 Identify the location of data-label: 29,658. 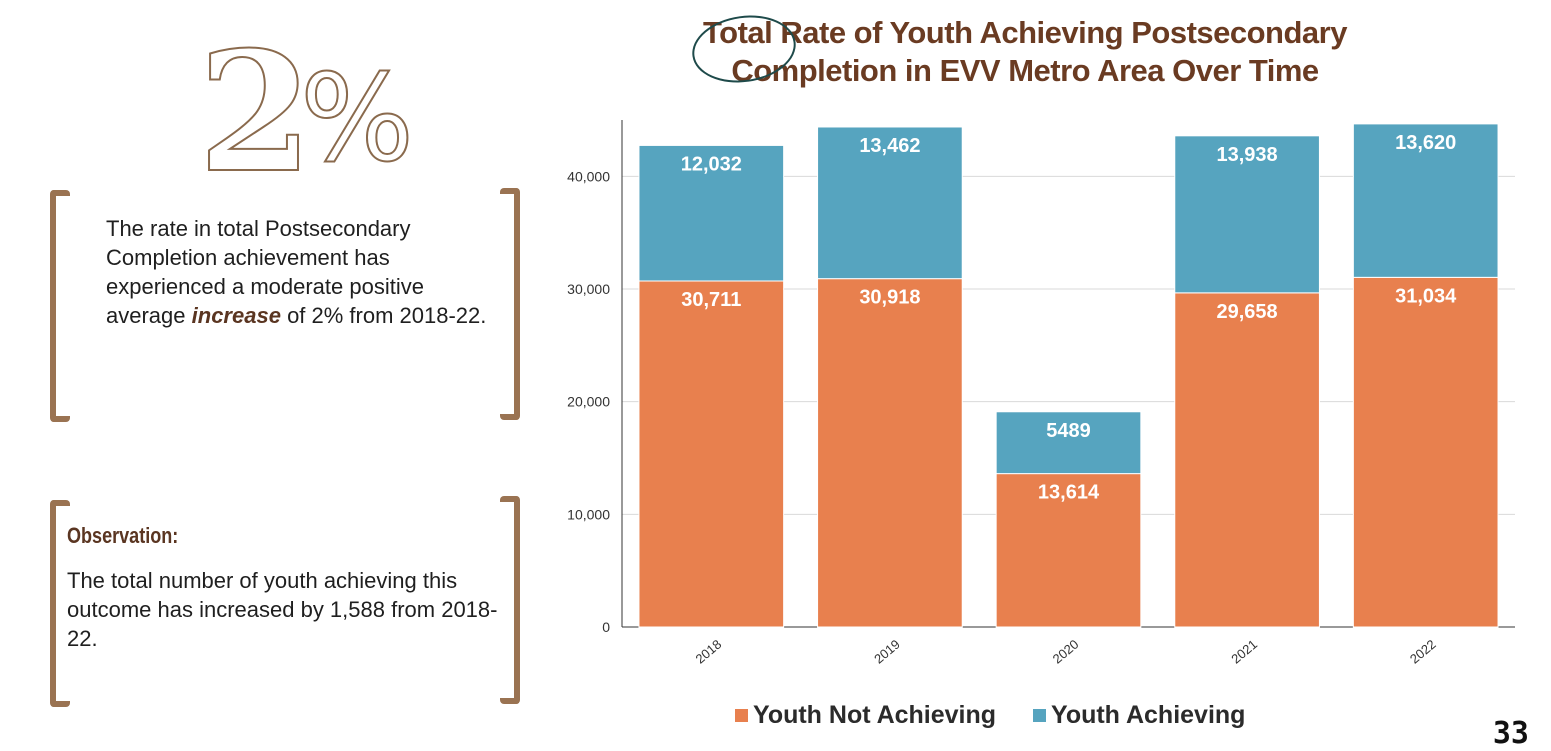
(1247, 312).